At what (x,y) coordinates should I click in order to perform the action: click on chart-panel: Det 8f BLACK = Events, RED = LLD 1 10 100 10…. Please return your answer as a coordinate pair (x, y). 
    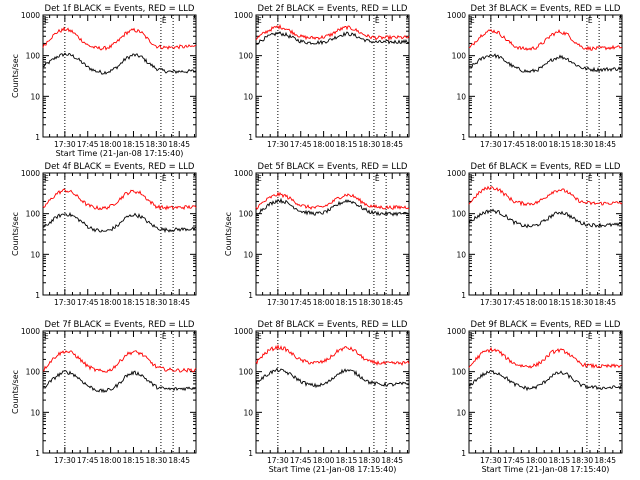
    Looking at the image, I should click on (322, 397).